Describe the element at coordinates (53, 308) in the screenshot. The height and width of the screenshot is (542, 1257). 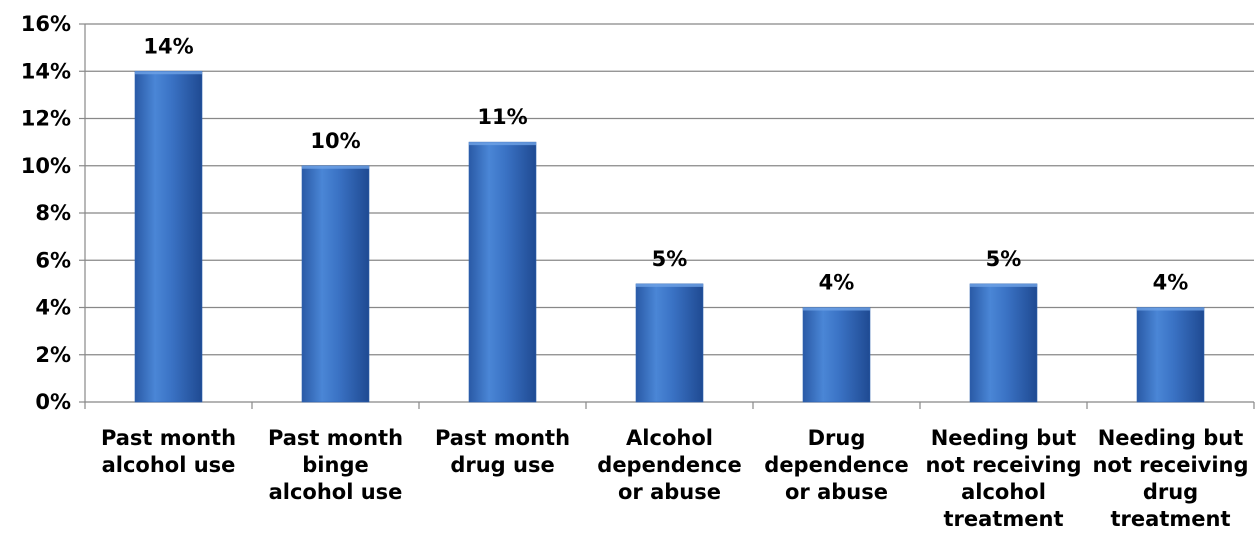
I see `y-tick-label: 4%` at that location.